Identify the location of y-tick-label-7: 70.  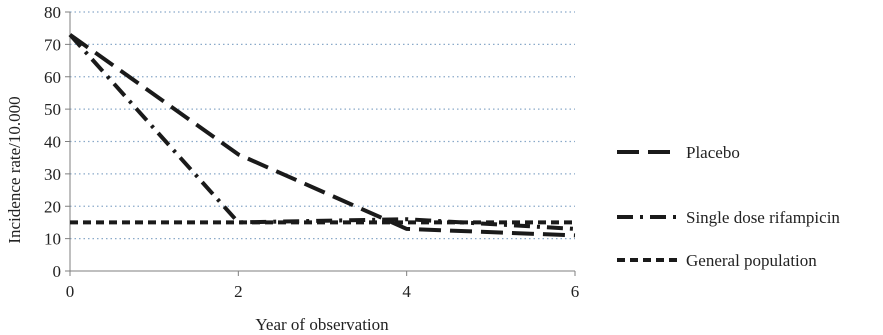
(52, 44).